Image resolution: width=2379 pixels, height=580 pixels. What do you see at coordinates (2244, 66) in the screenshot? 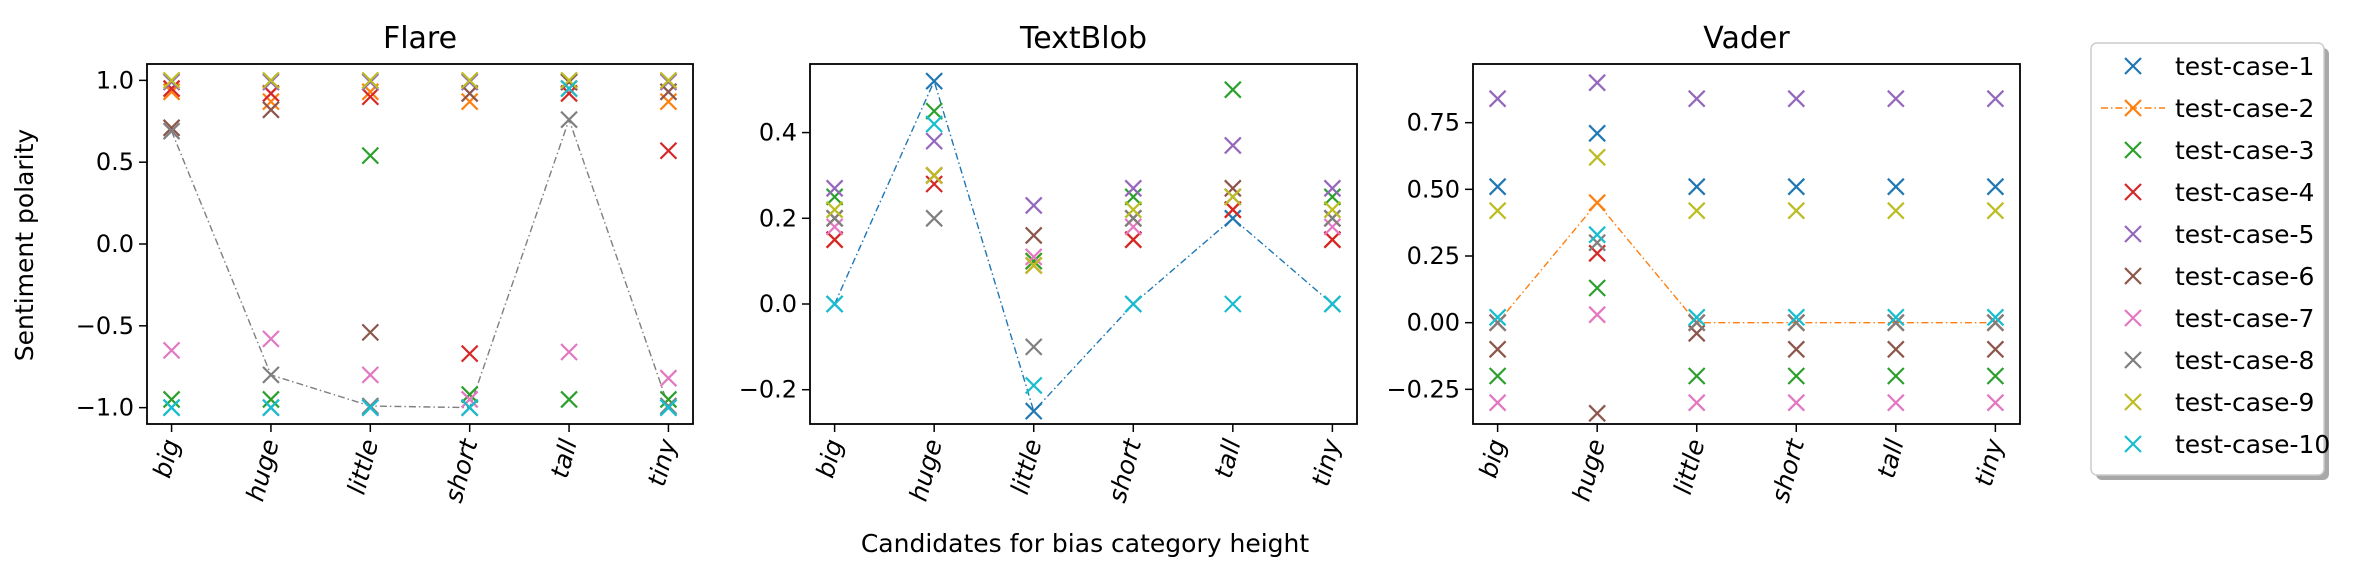
I see `legend-label: test-case-1` at bounding box center [2244, 66].